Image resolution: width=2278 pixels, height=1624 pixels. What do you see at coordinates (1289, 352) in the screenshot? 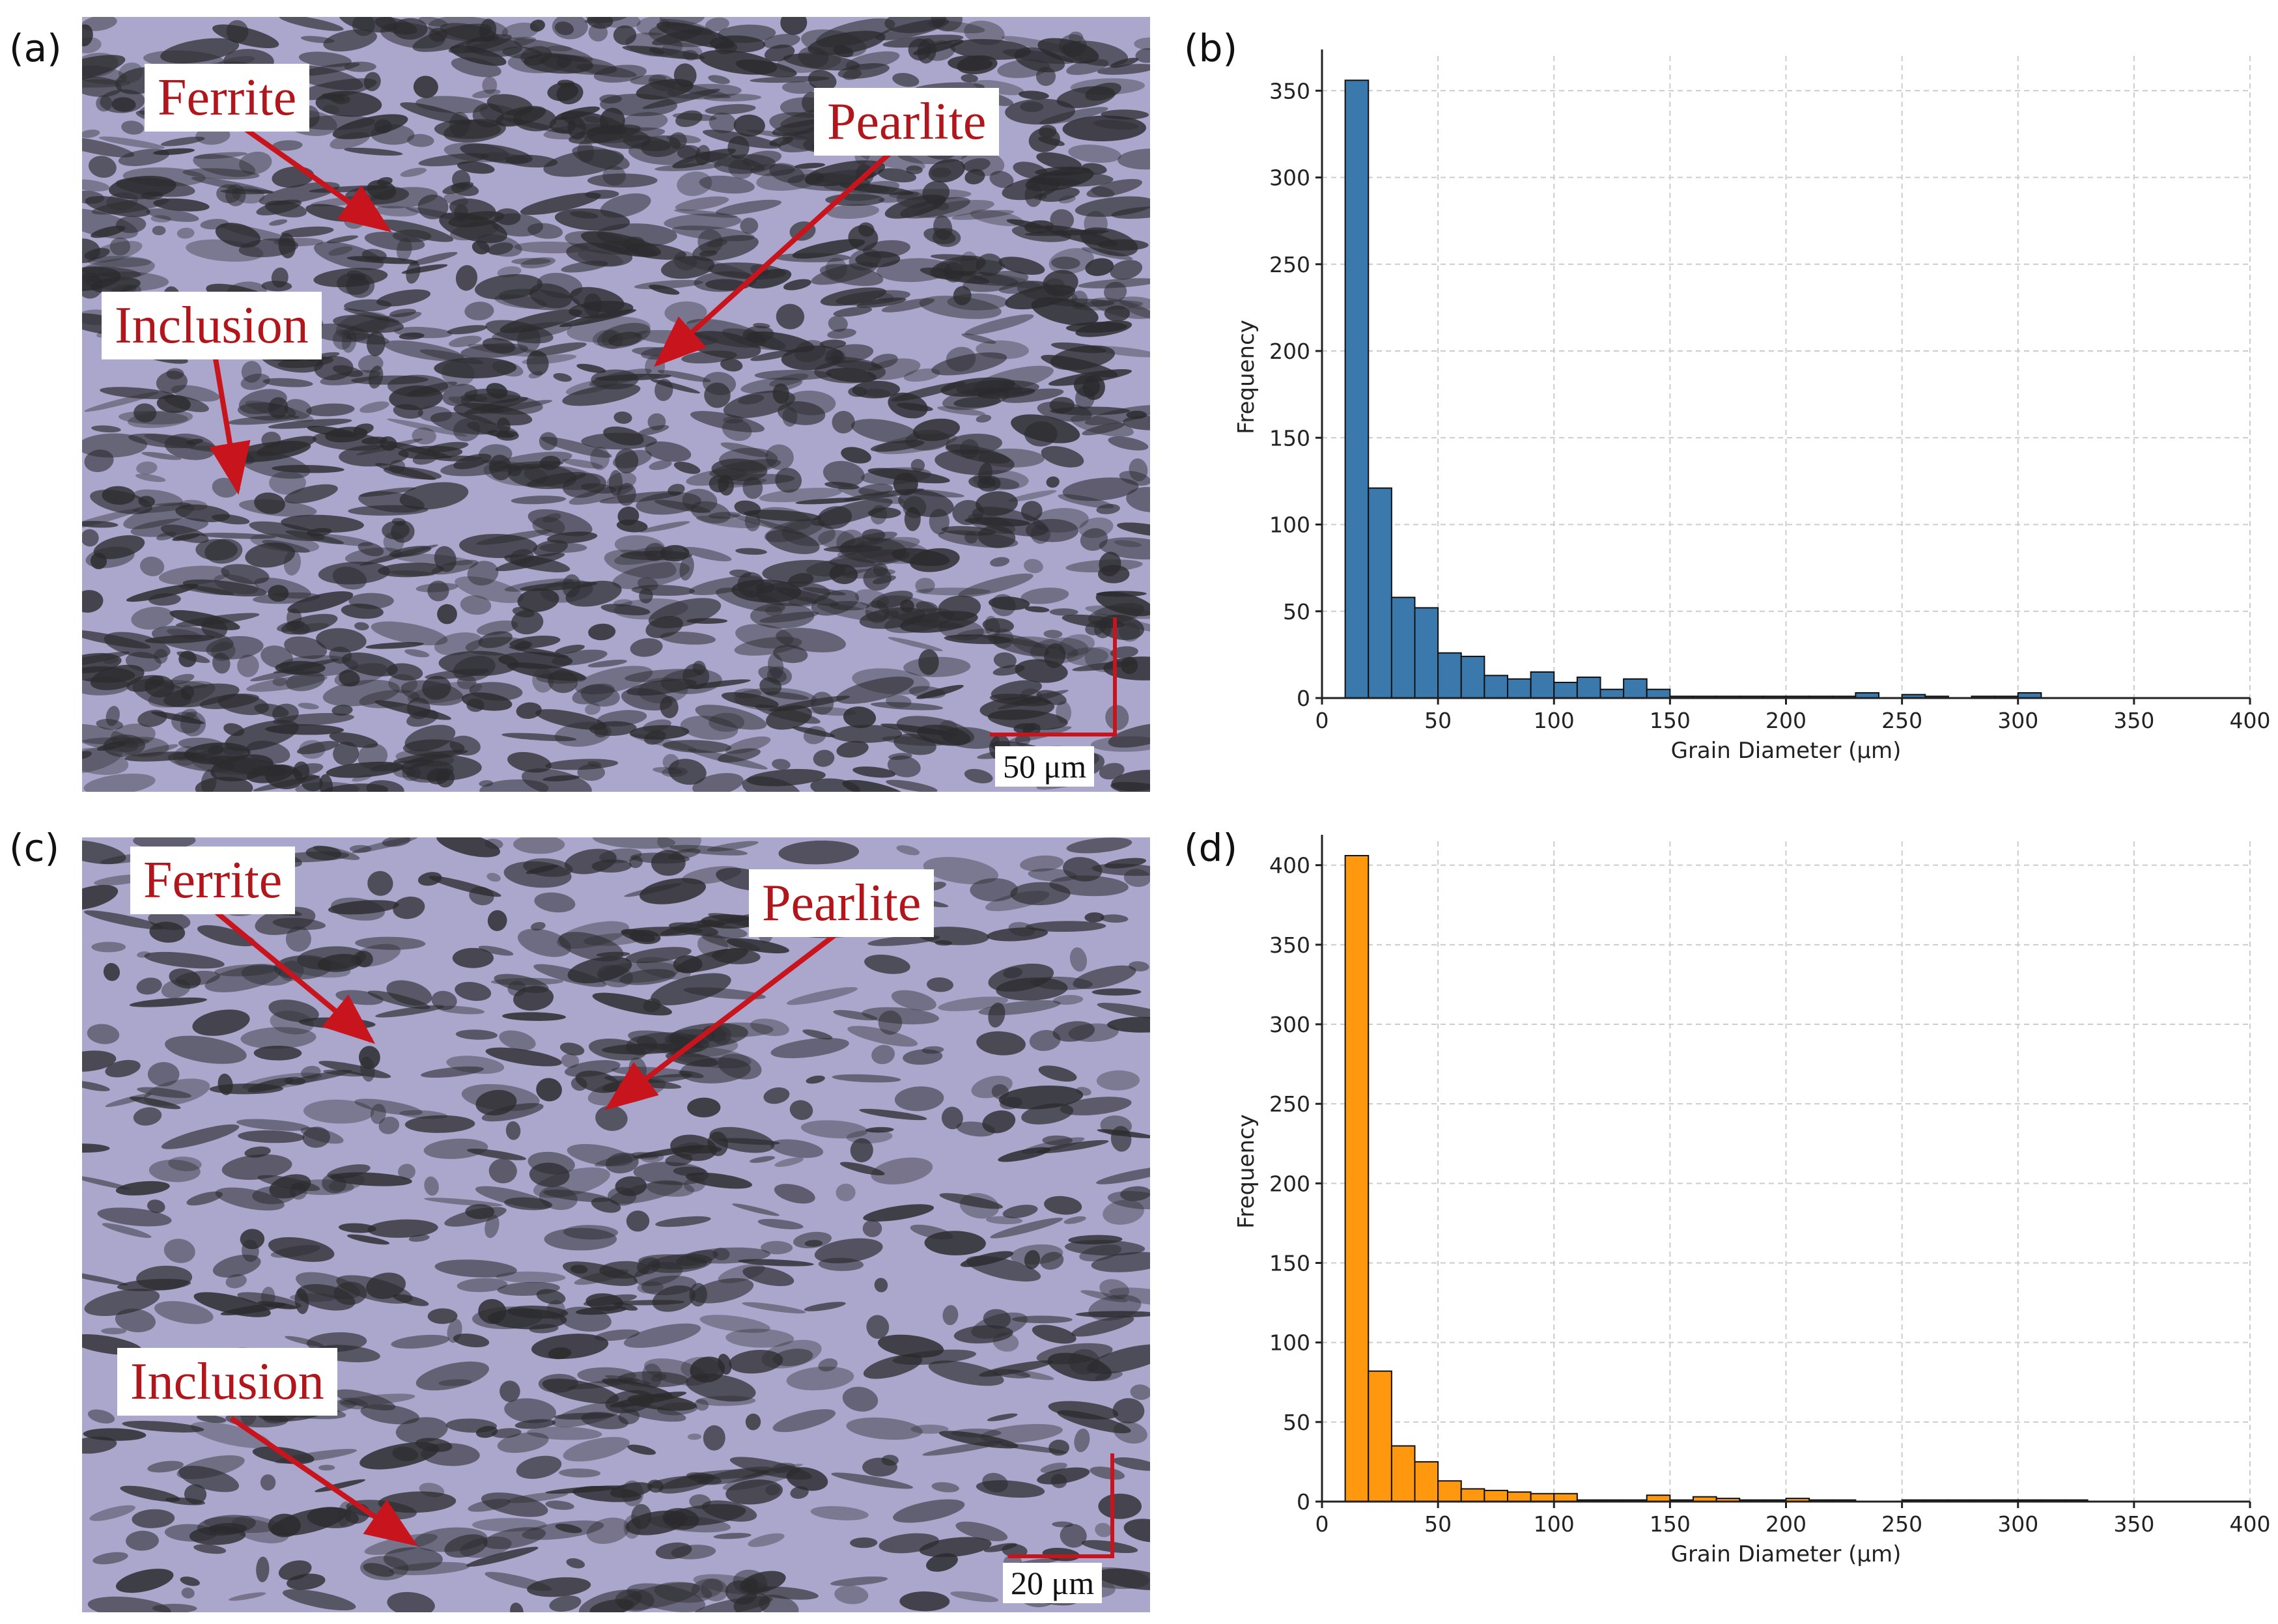
I see `y-tick-label: 200` at bounding box center [1289, 352].